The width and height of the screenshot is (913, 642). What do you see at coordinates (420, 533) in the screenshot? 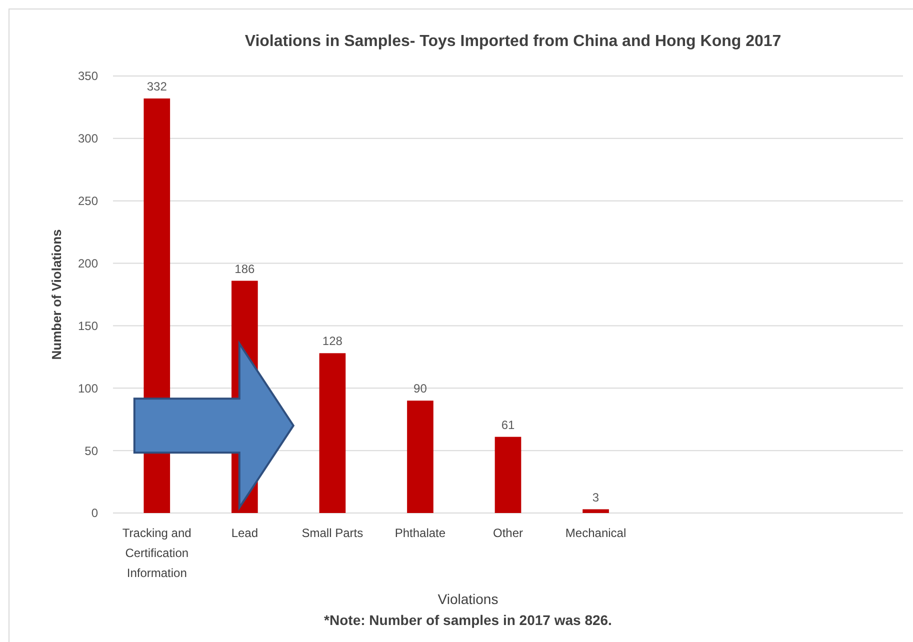
I see `x-tick-label: Phthalate` at bounding box center [420, 533].